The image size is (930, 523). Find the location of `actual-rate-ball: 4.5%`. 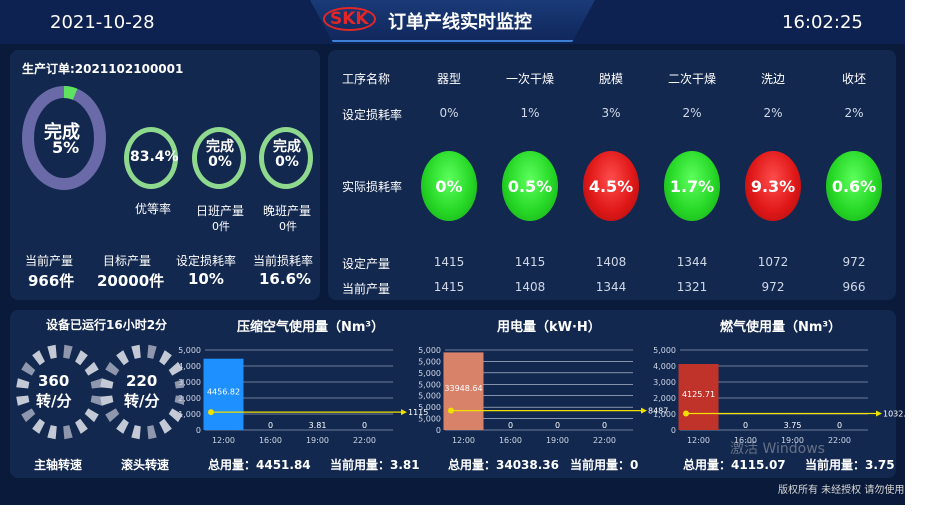

actual-rate-ball: 4.5% is located at coordinates (611, 186).